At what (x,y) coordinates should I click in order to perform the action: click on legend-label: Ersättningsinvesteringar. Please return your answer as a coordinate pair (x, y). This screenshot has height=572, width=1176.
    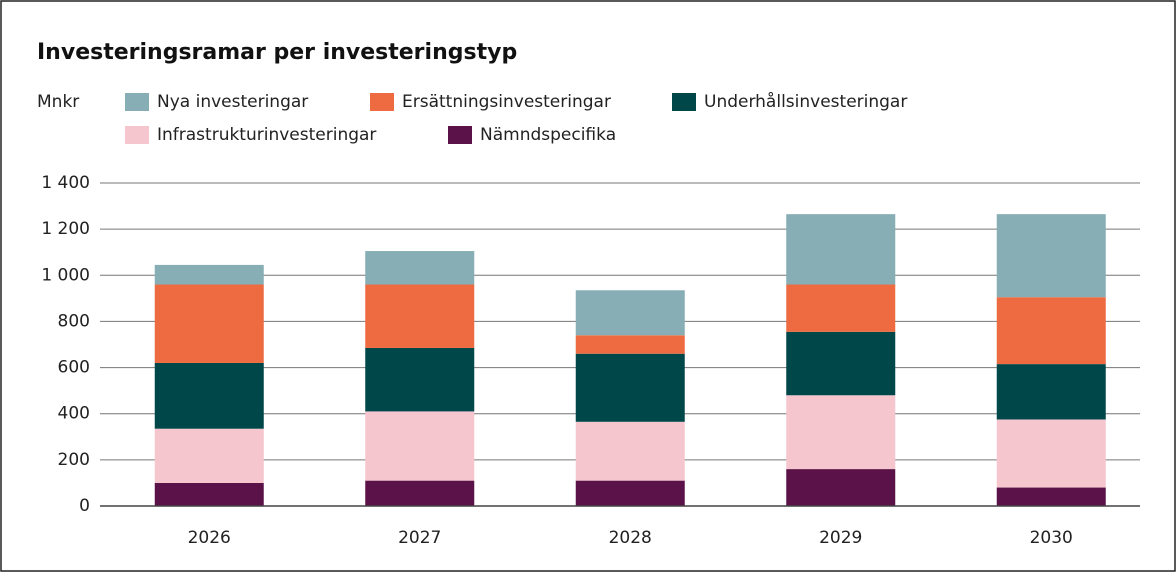
    Looking at the image, I should click on (506, 102).